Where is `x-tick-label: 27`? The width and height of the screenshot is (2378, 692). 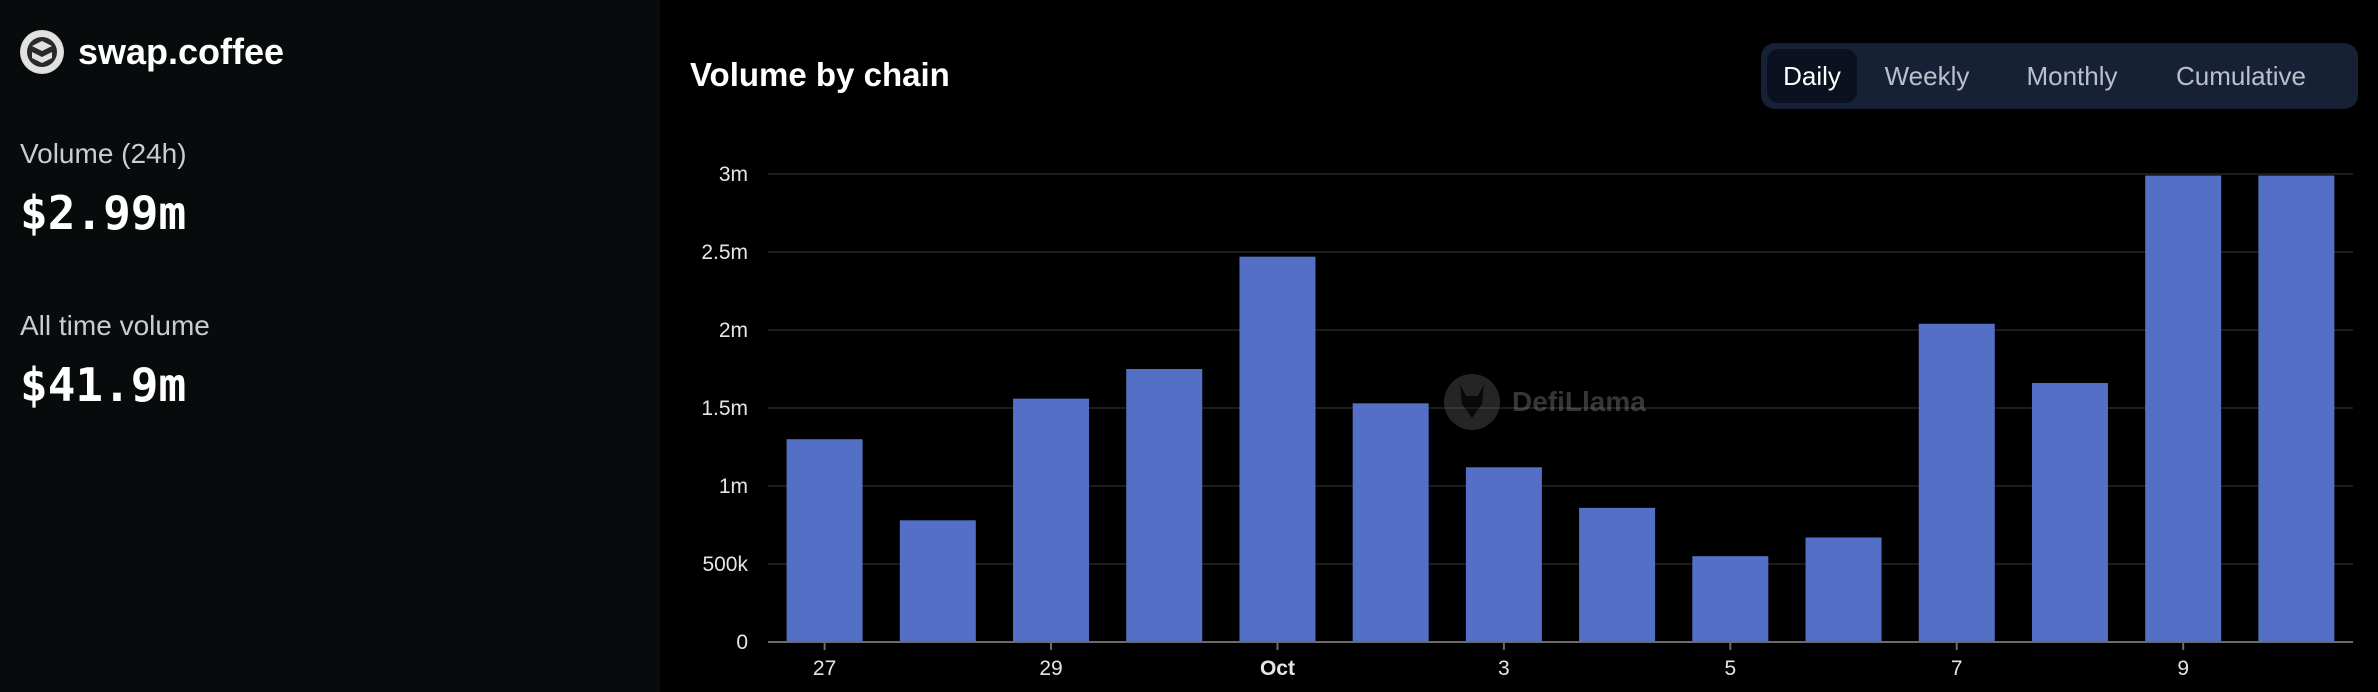
x-tick-label: 27 is located at coordinates (824, 668).